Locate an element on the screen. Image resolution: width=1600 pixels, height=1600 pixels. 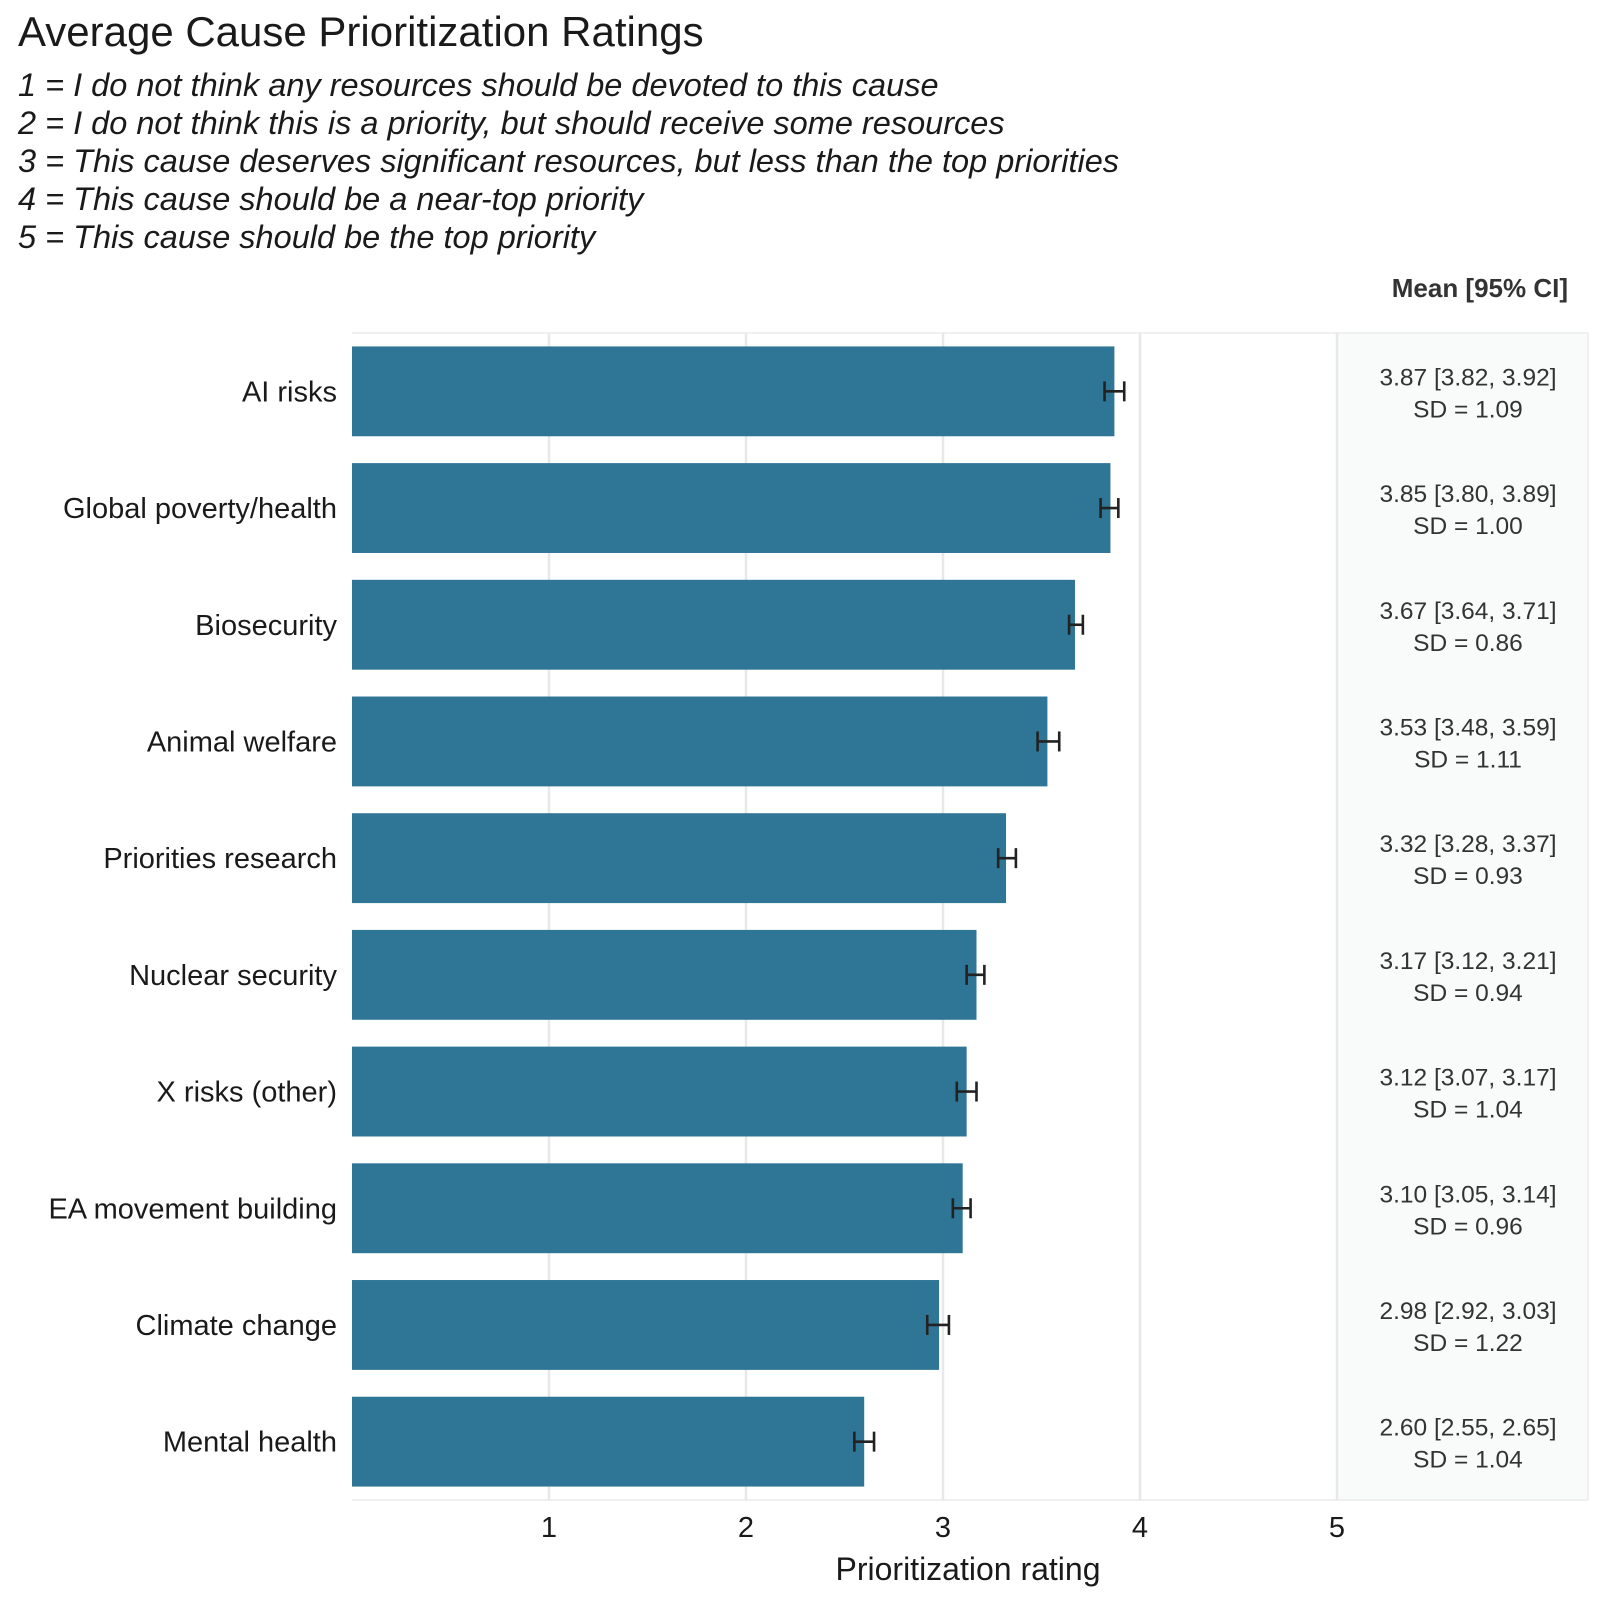
stat-sd-3: SD = 1.11 is located at coordinates (1468, 759).